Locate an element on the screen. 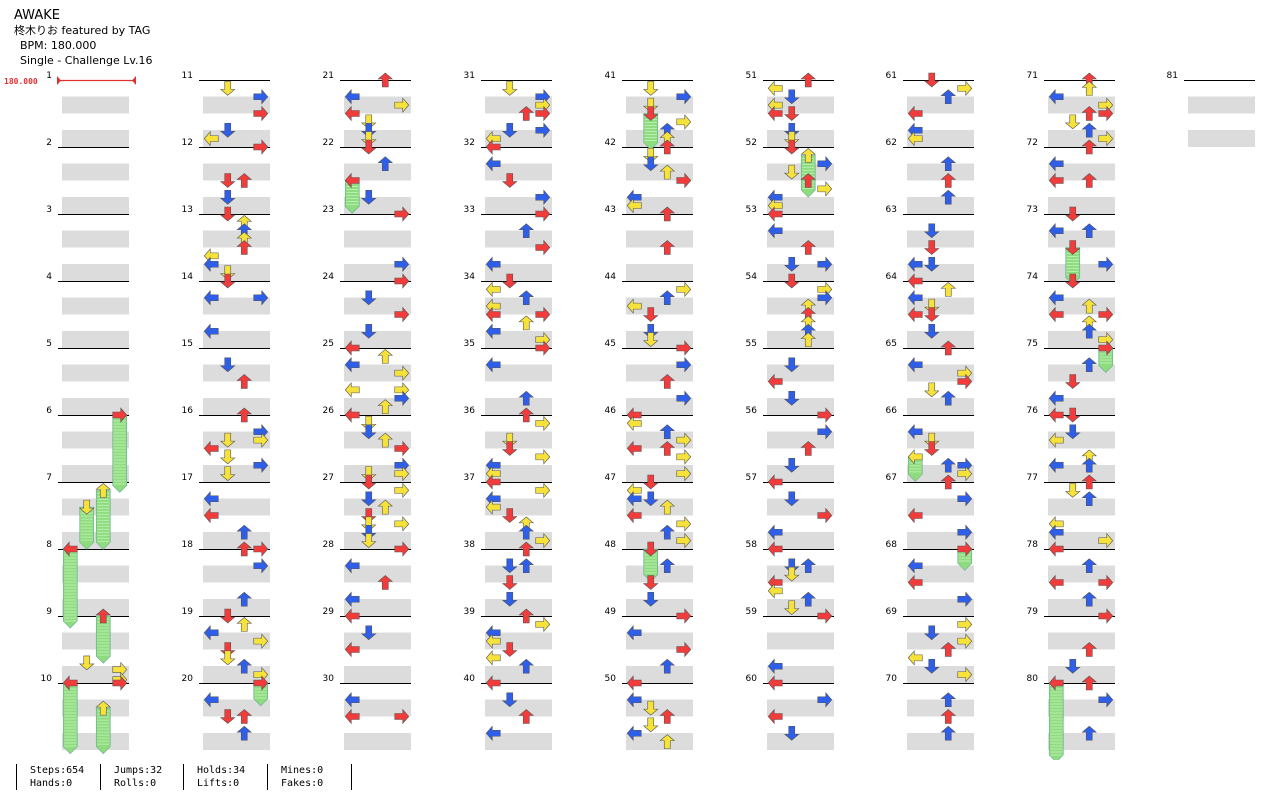 The height and width of the screenshot is (802, 1280). measure-number: 79 is located at coordinates (1033, 612).